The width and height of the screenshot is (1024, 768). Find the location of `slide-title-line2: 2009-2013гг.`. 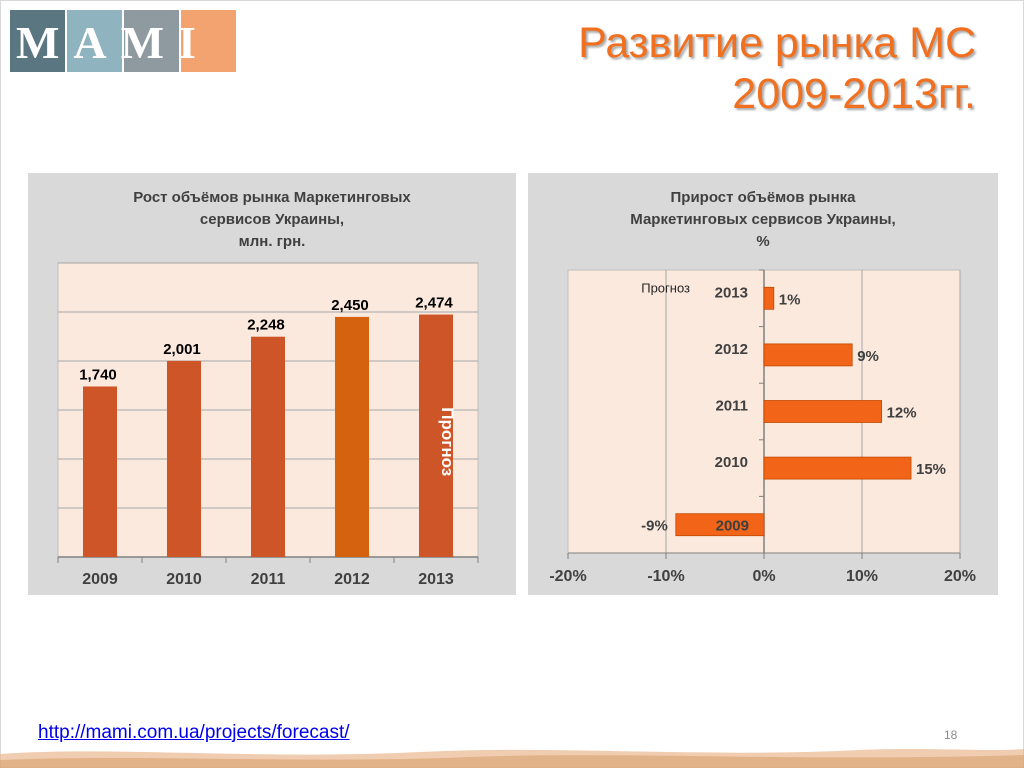

slide-title-line2: 2009-2013гг. is located at coordinates (854, 94).